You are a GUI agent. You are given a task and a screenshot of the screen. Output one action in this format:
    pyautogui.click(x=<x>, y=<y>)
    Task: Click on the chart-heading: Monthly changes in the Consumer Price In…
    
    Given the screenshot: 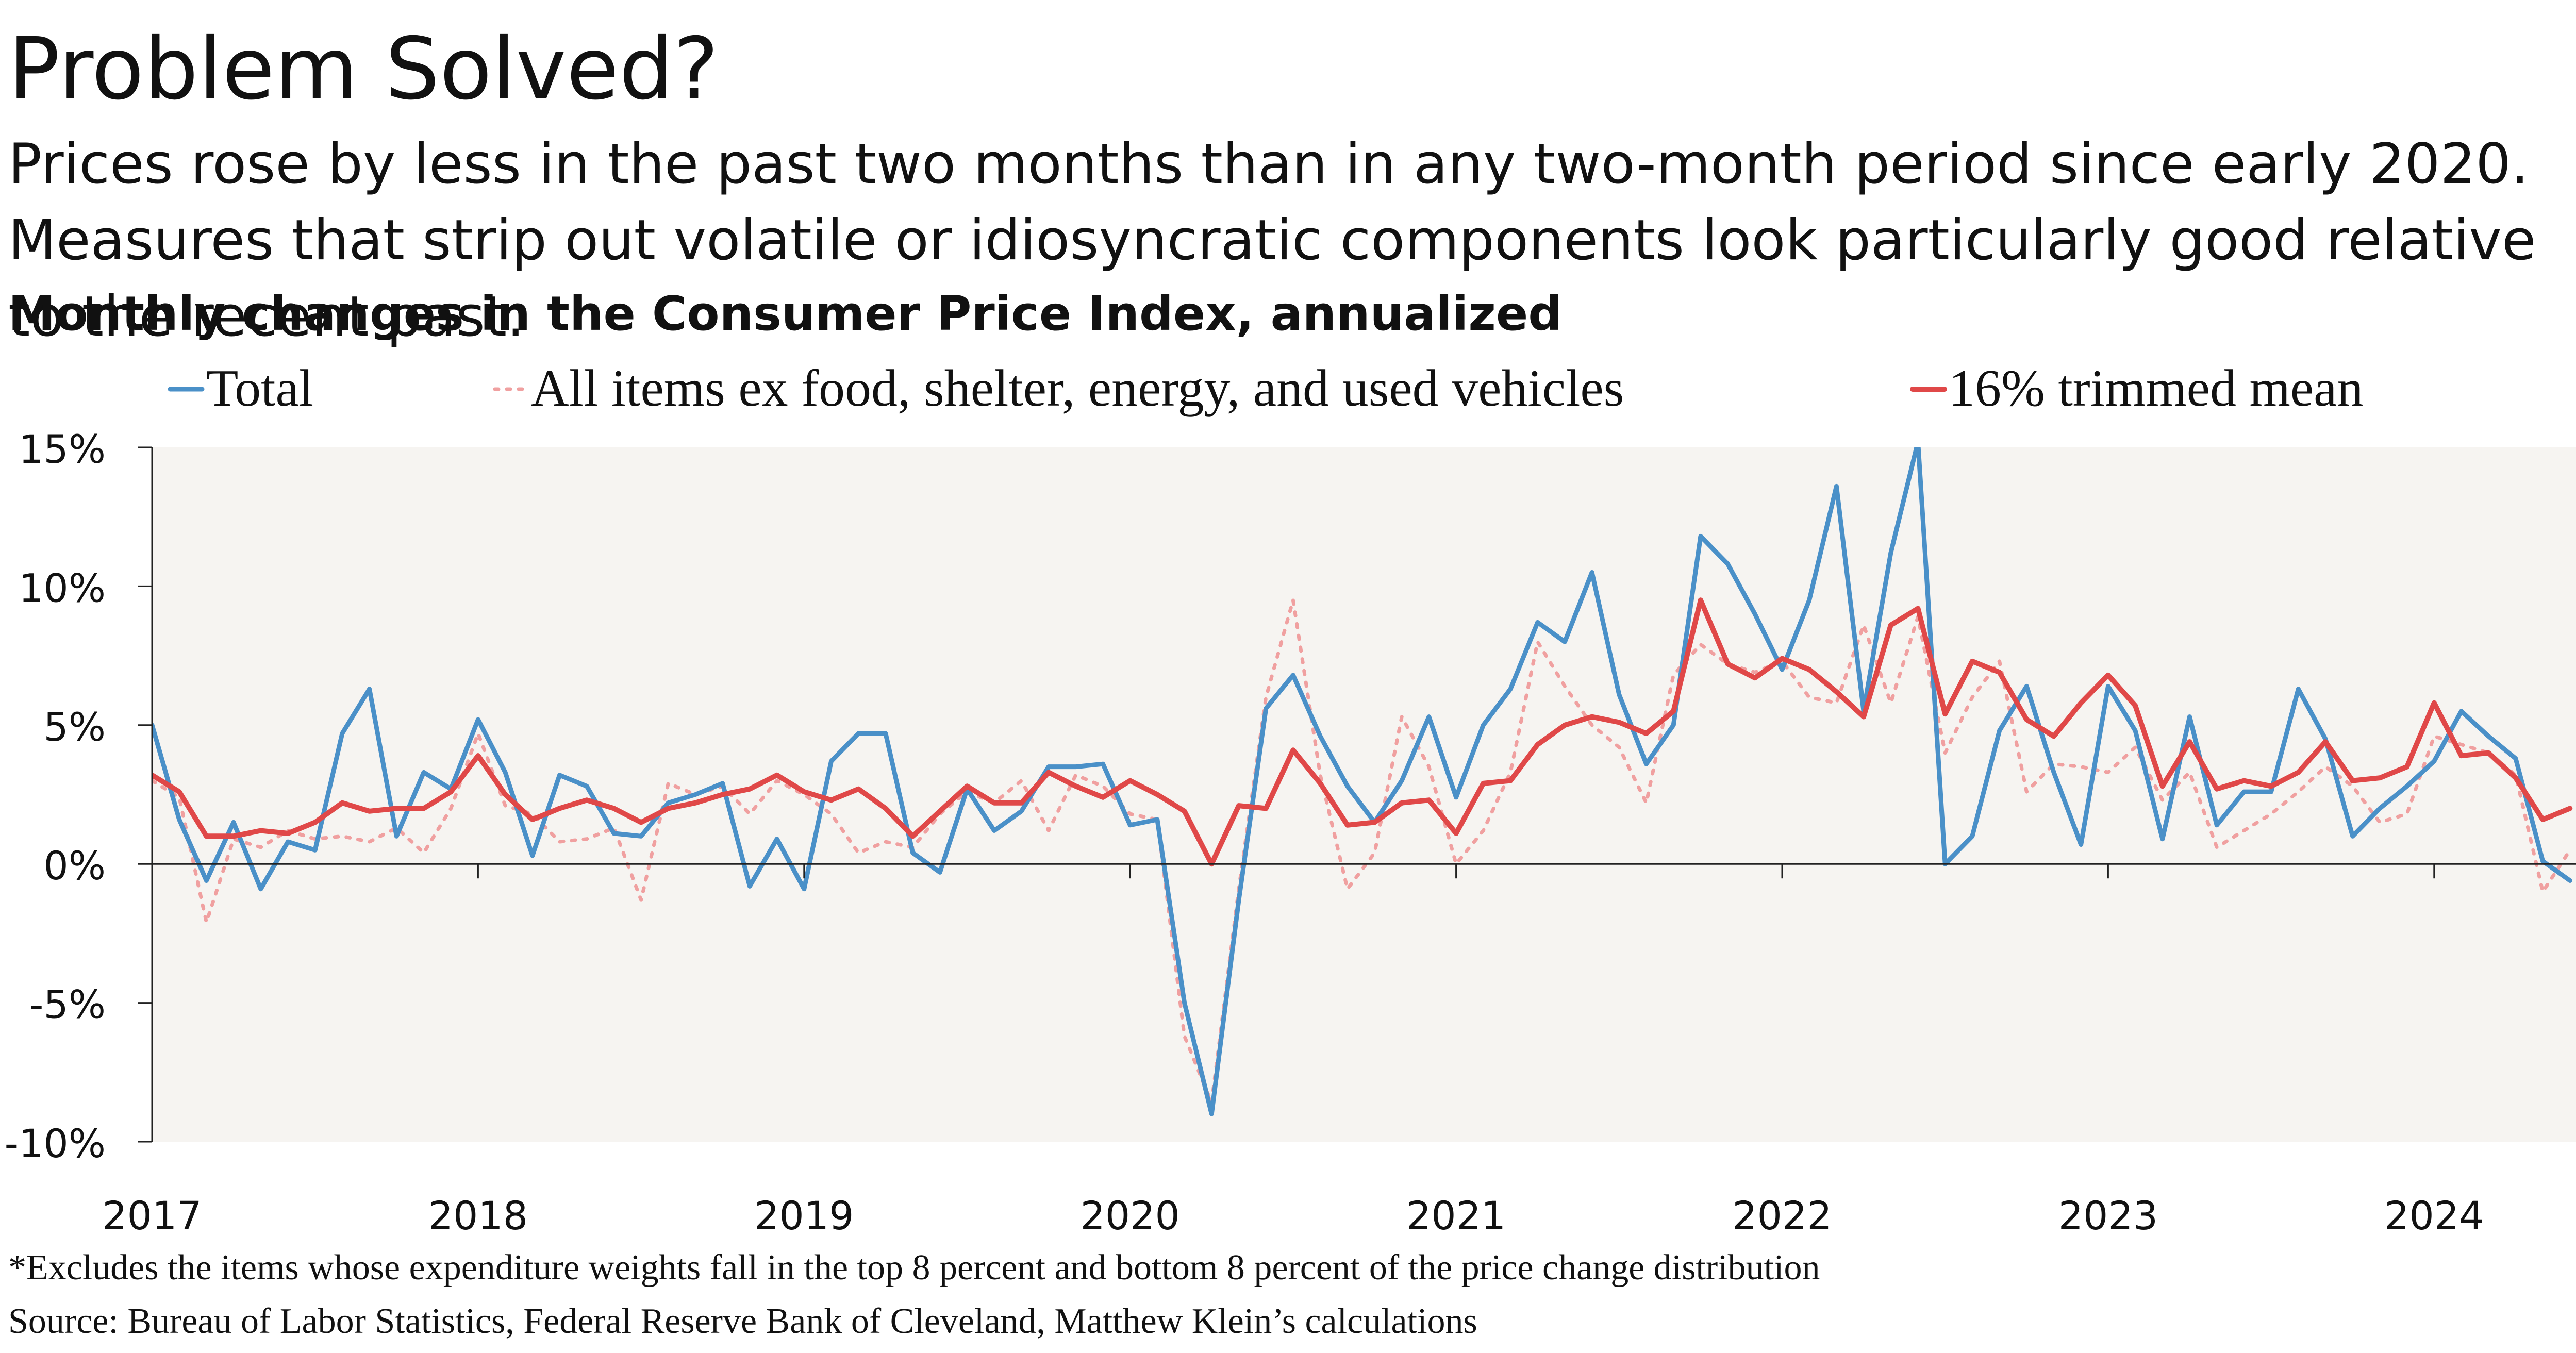 What is the action you would take?
    pyautogui.click(x=786, y=313)
    